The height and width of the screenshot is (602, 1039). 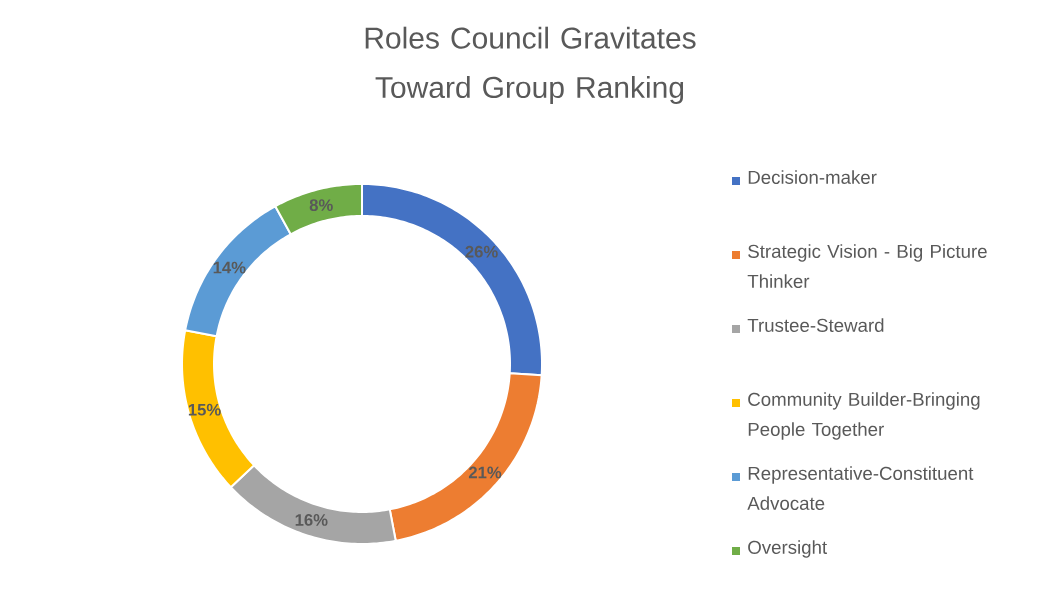 I want to click on legend-label: Community Builder-Bringing People Together, so click(x=864, y=416).